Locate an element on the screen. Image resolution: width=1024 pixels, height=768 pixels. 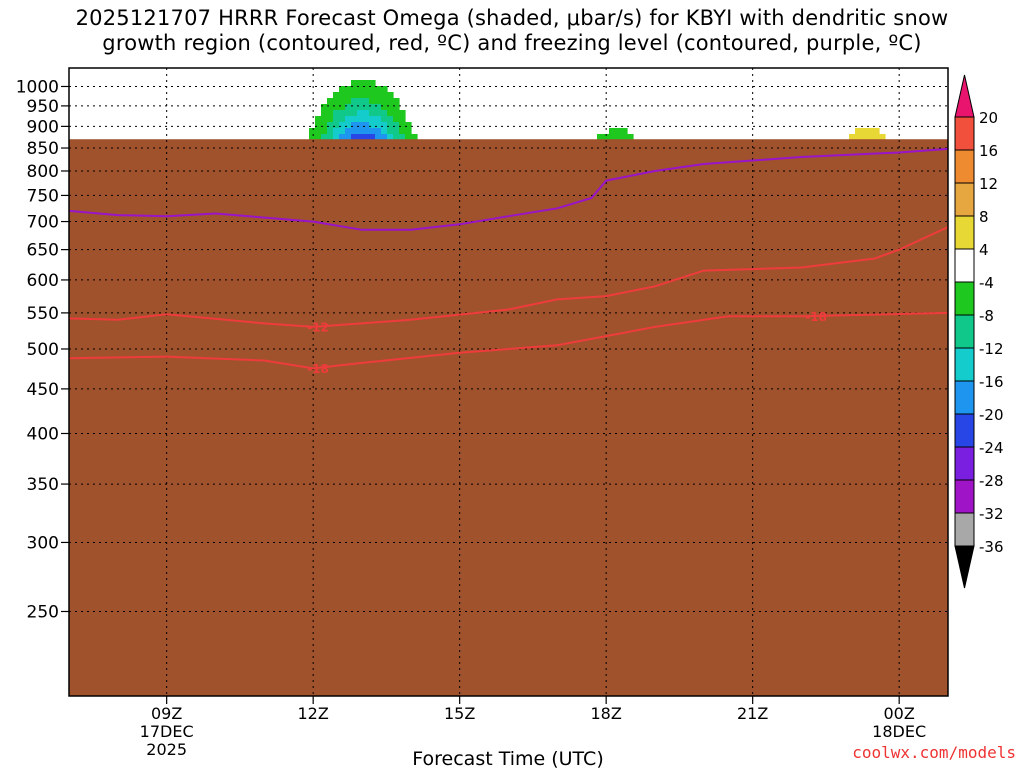
y-tick-label: 850 is located at coordinates (43, 149).